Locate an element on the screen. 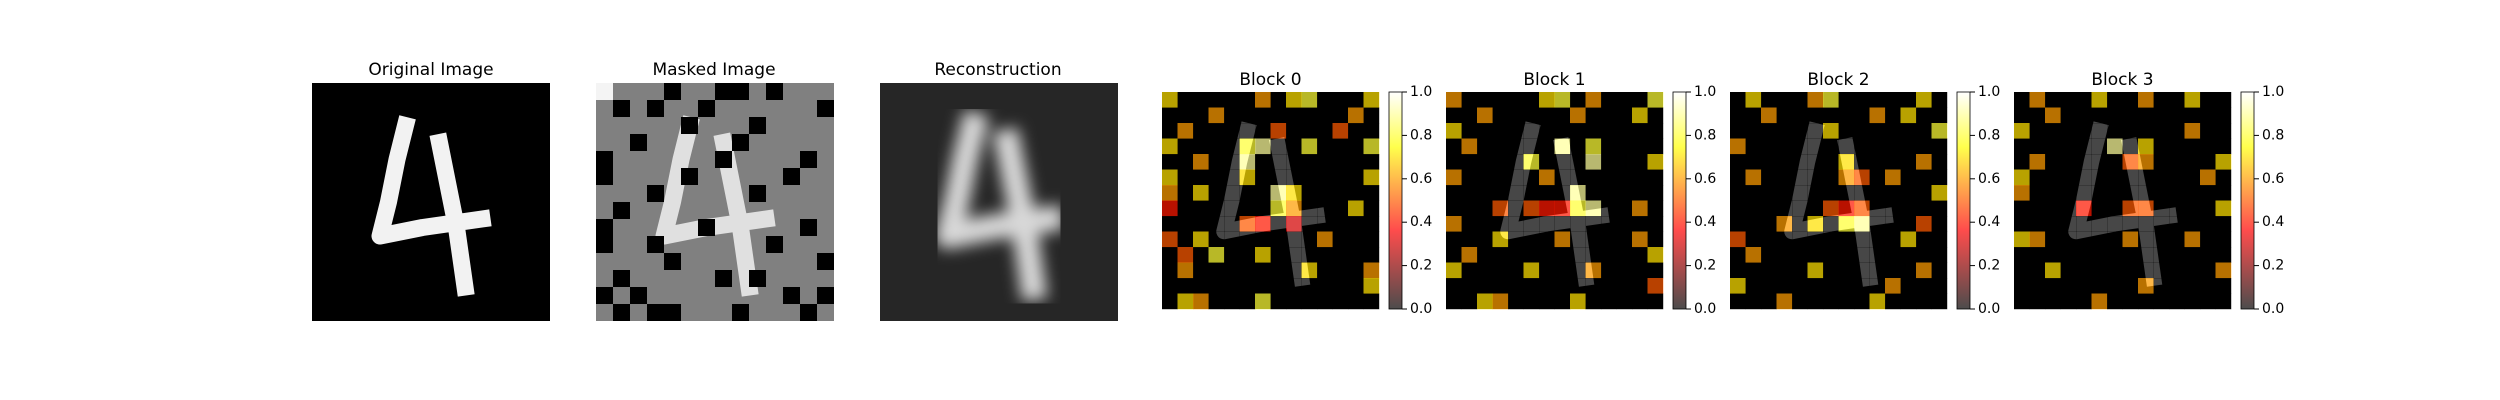 Image resolution: width=2500 pixels, height=400 pixels. chart-title: Block 1 is located at coordinates (1554, 80).